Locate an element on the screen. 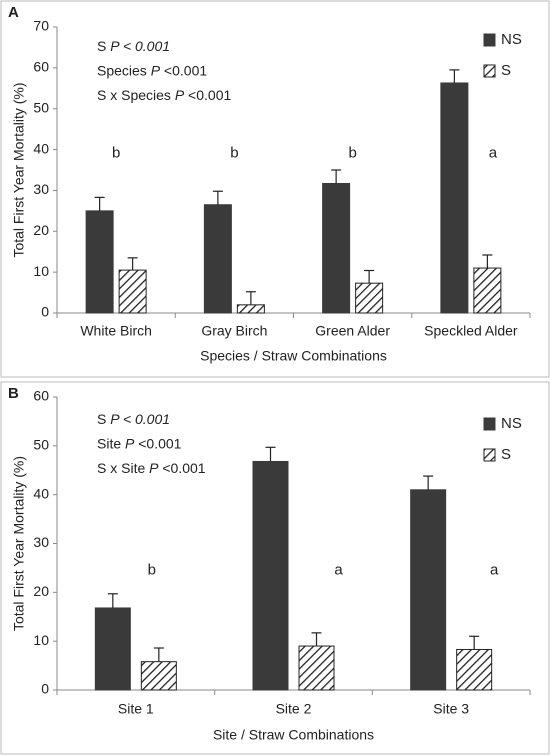 Image resolution: width=550 pixels, height=756 pixels. x-tick-label: White Birch is located at coordinates (116, 331).